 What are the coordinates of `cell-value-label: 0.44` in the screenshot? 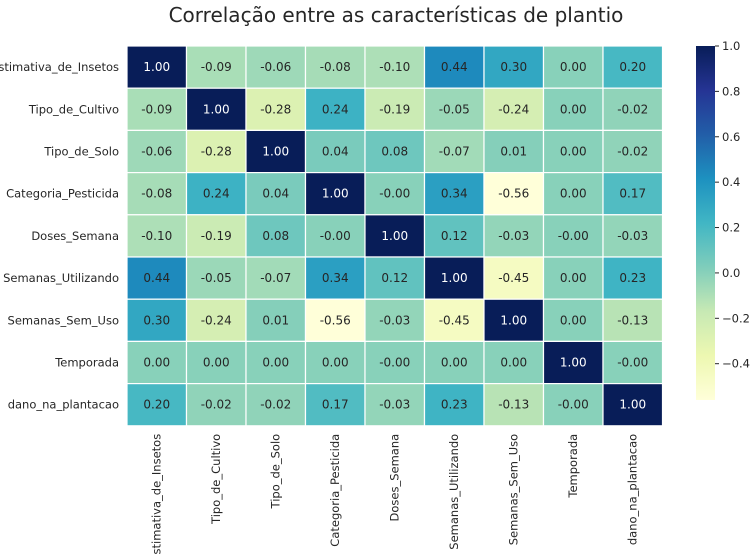 It's located at (156, 278).